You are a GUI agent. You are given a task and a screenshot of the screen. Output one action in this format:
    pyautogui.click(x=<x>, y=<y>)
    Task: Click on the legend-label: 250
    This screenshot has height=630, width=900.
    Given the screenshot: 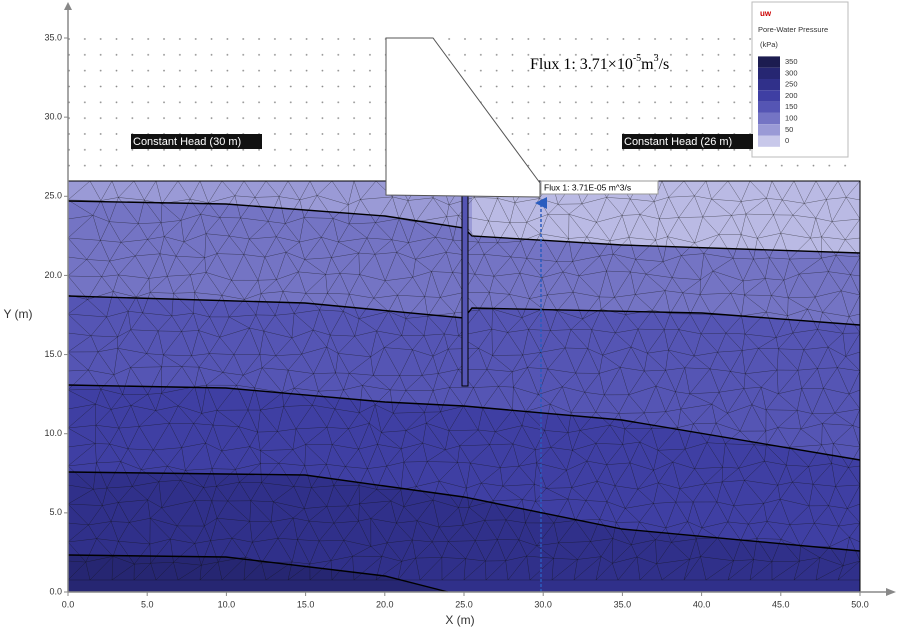 What is the action you would take?
    pyautogui.click(x=791, y=84)
    